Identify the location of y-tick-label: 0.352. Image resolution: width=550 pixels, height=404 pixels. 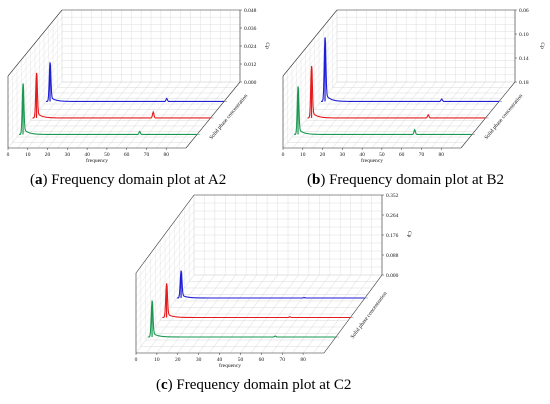
(392, 196).